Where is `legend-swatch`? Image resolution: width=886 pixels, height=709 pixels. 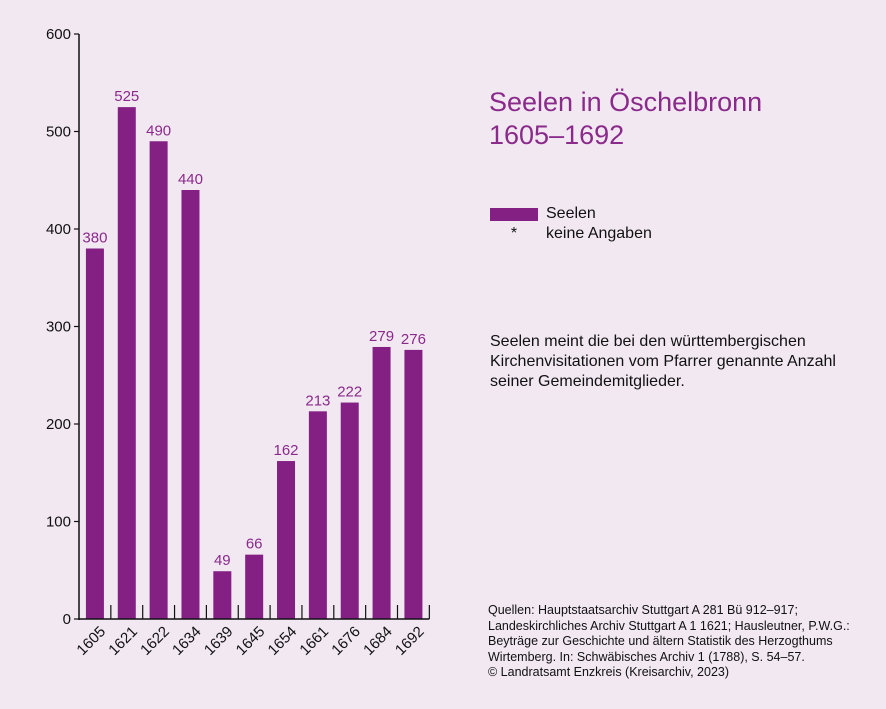 legend-swatch is located at coordinates (514, 214).